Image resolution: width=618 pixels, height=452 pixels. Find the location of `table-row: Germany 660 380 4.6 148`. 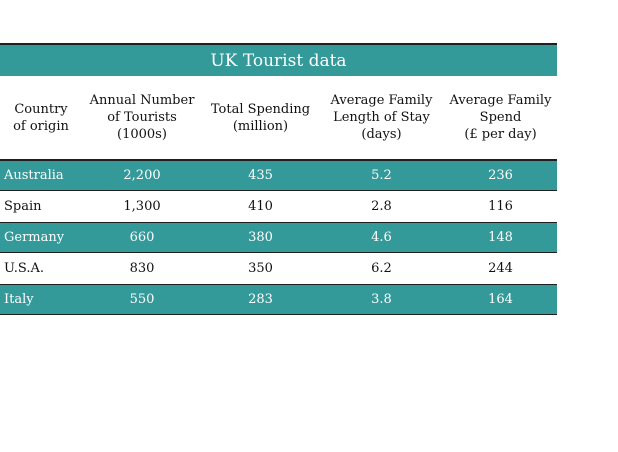

table-row: Germany 660 380 4.6 148 is located at coordinates (278, 237).